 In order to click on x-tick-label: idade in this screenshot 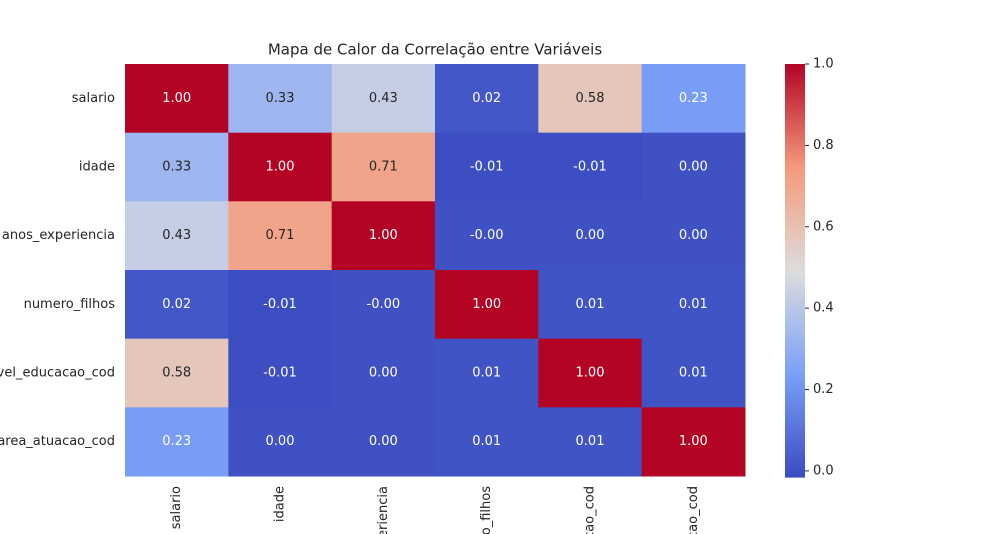, I will do `click(280, 504)`.